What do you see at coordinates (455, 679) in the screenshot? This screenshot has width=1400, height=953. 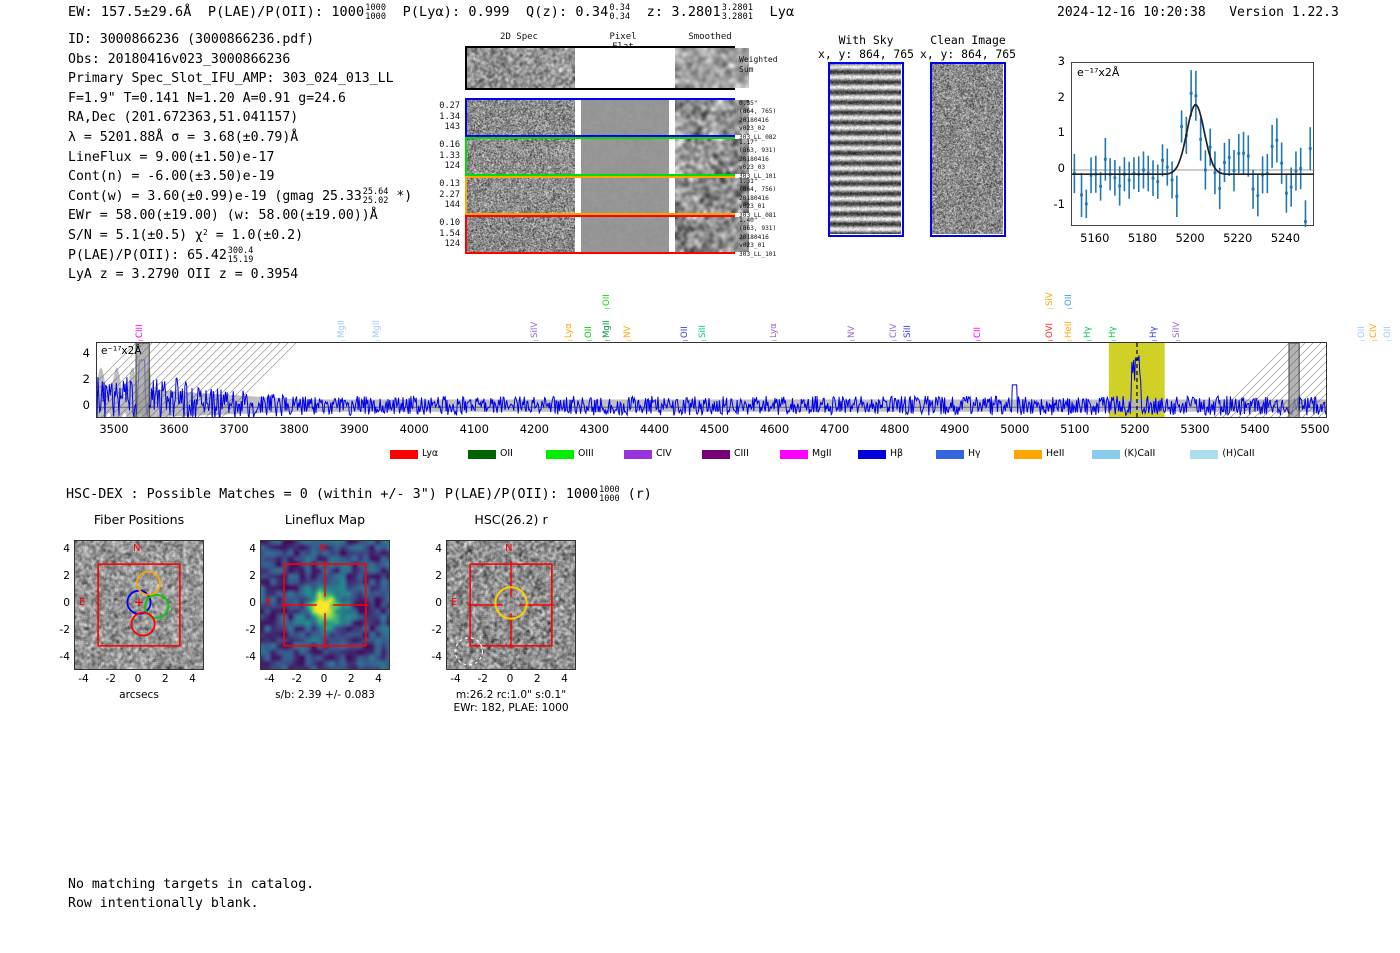 I see `panel-2-xtick-0: -4` at bounding box center [455, 679].